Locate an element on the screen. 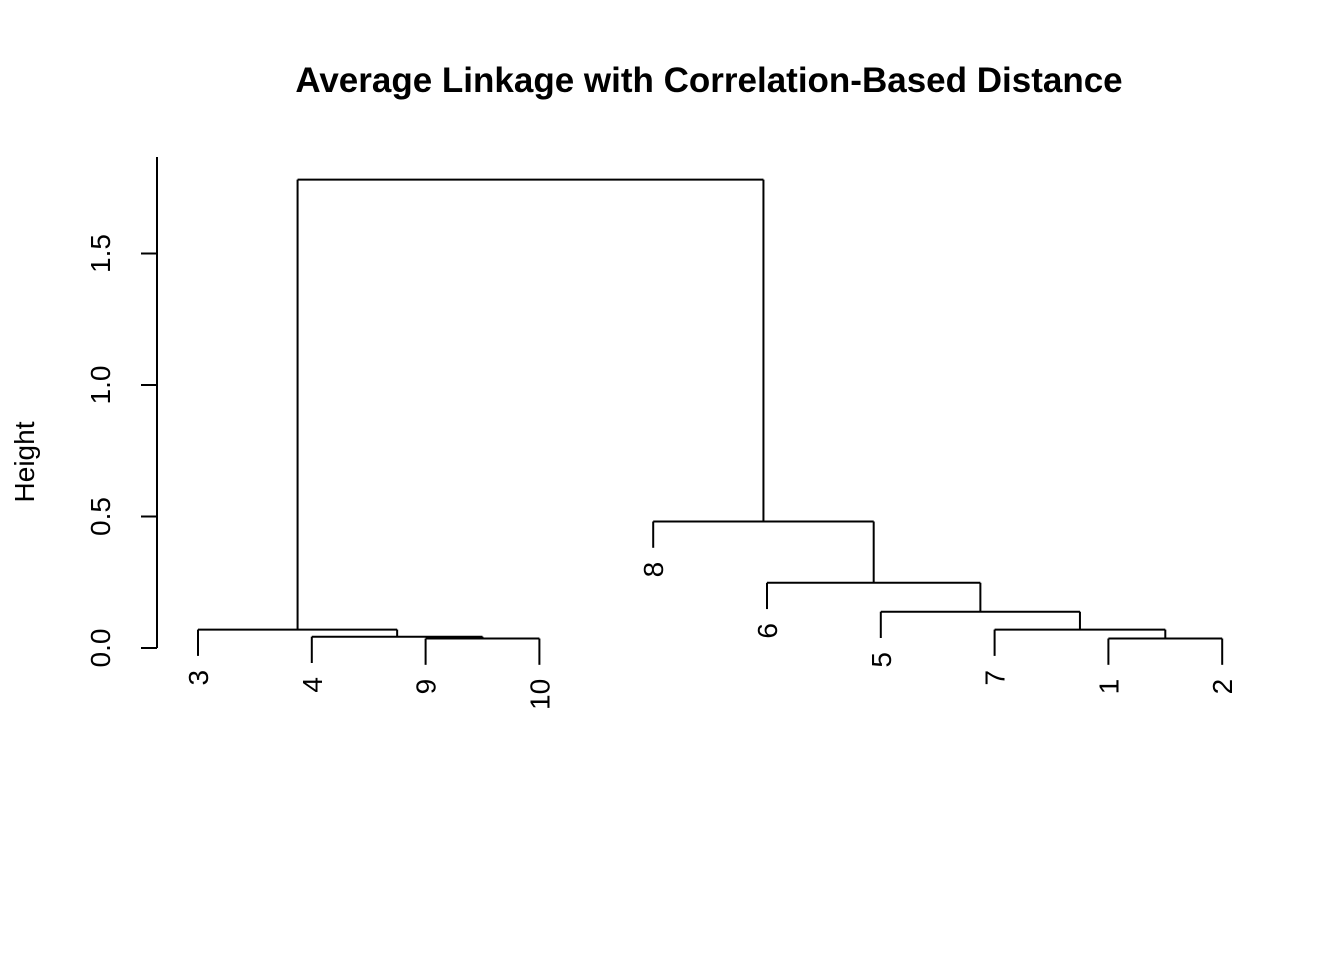 This screenshot has height=960, width=1344. y-tick-label: 0.0 is located at coordinates (100, 648).